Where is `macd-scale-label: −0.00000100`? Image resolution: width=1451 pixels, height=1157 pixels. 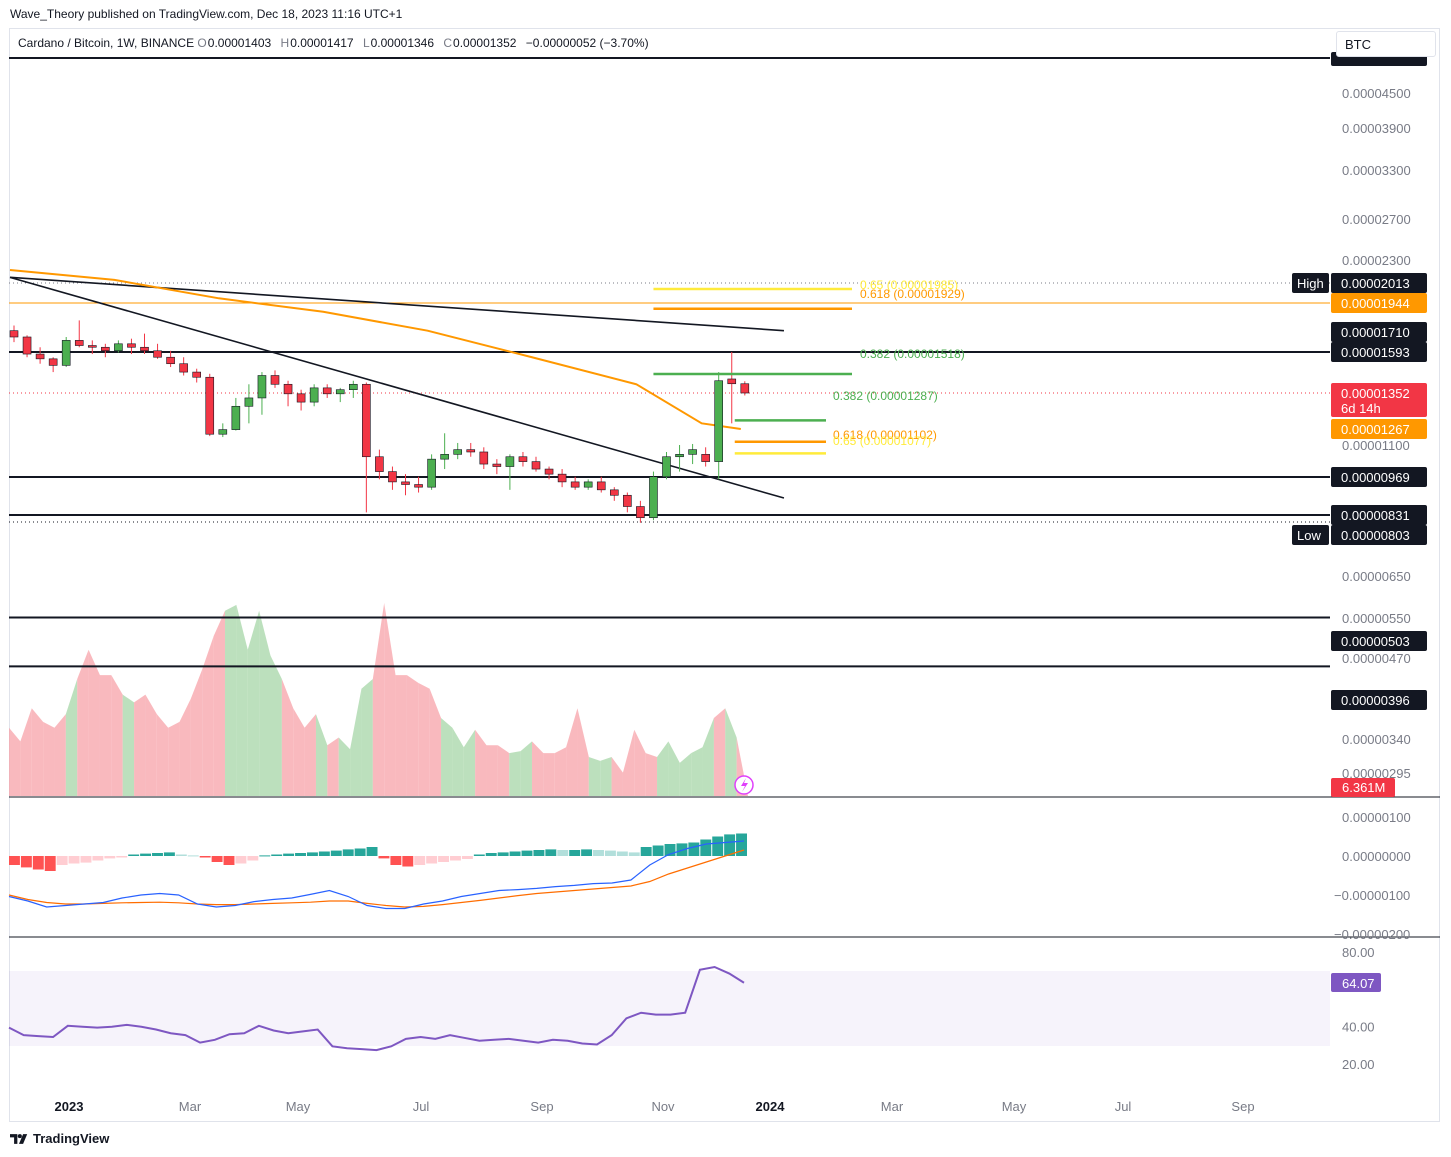 macd-scale-label: −0.00000100 is located at coordinates (1372, 895).